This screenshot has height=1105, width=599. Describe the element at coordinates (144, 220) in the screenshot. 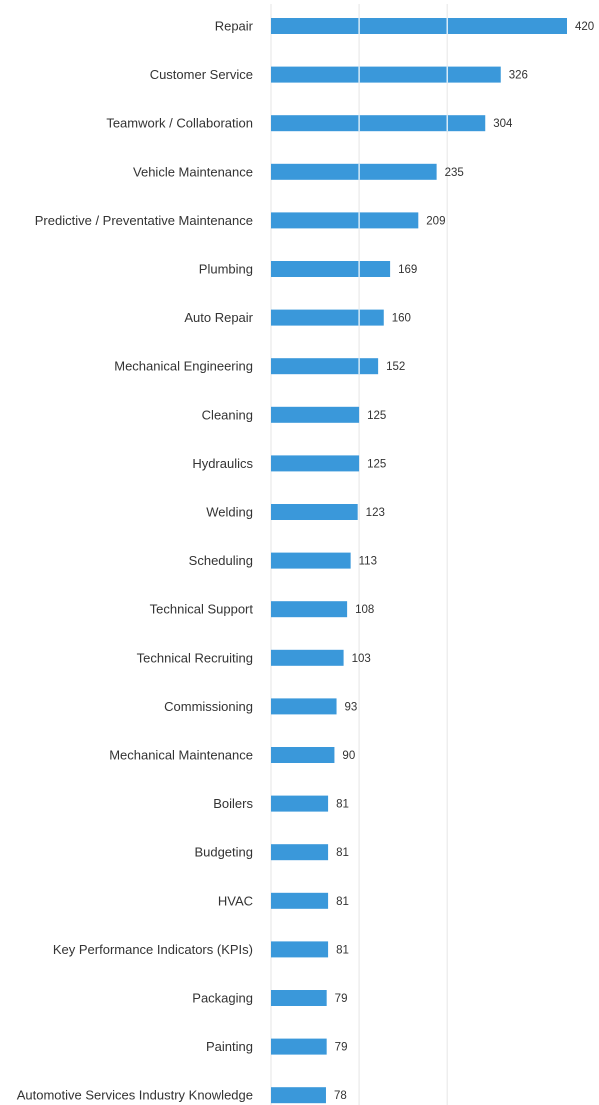

I see `category-label: Predictive / Preventative Maintenance` at that location.